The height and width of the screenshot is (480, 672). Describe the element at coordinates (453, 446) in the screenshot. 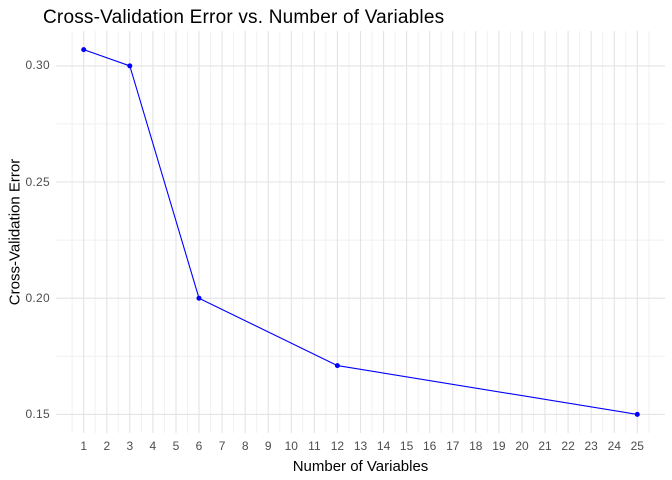

I see `x-tick-label: 17` at that location.